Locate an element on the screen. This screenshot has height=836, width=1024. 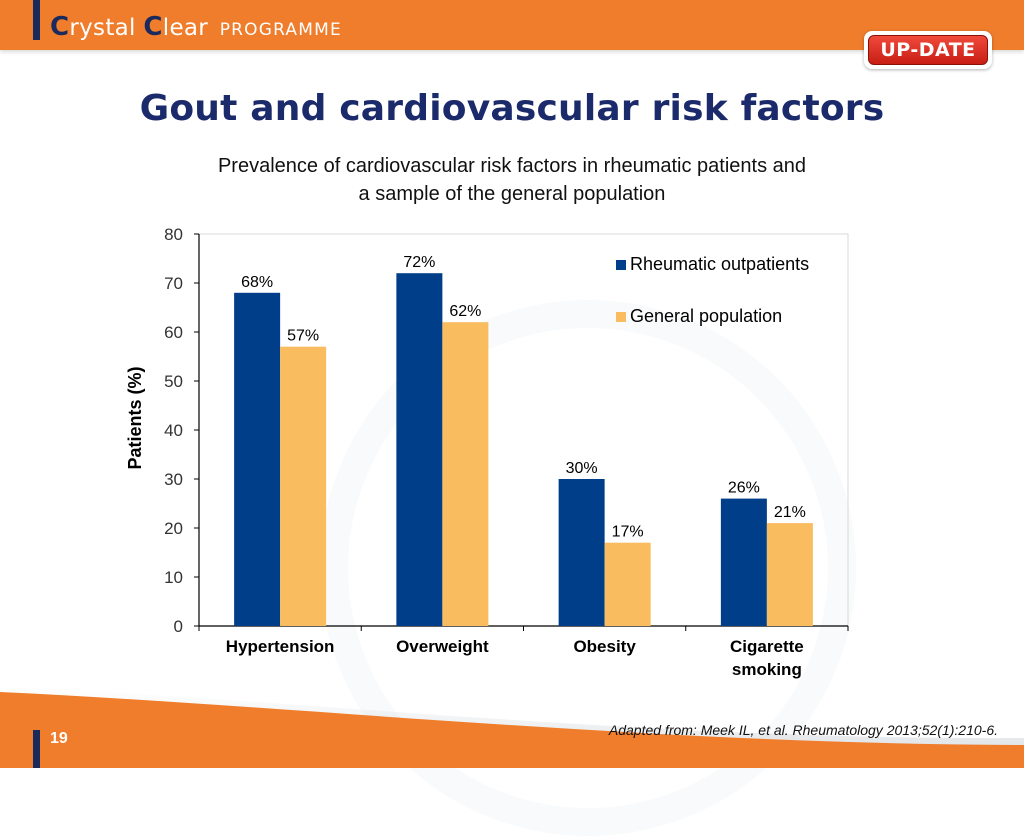
subtitle-line-2: a sample of the general population is located at coordinates (512, 194).